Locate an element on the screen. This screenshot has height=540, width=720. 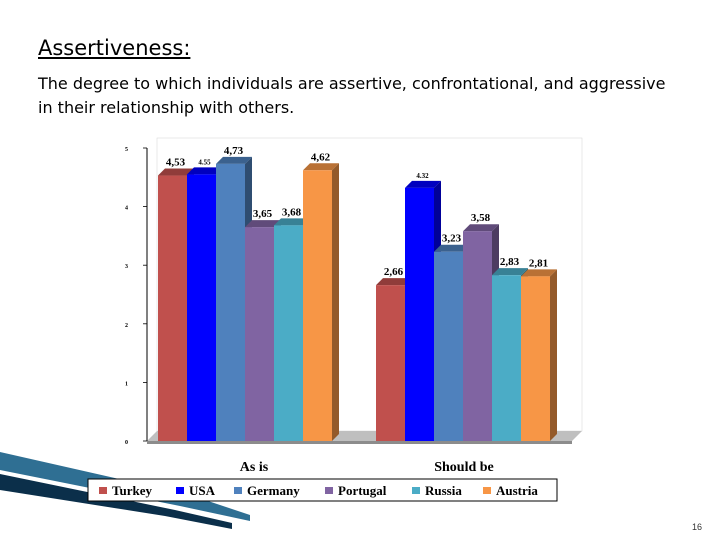
data-label: 3,23 is located at coordinates (452, 239).